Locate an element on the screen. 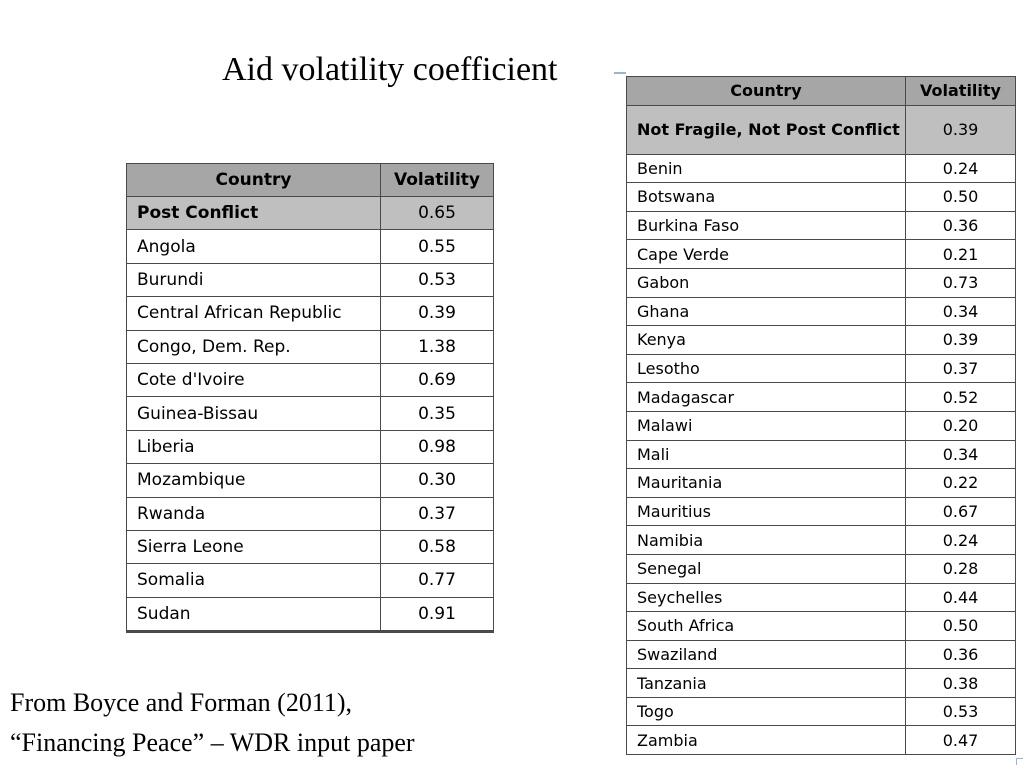 The image size is (1024, 768). table-row: Togo 0.53 is located at coordinates (821, 711).